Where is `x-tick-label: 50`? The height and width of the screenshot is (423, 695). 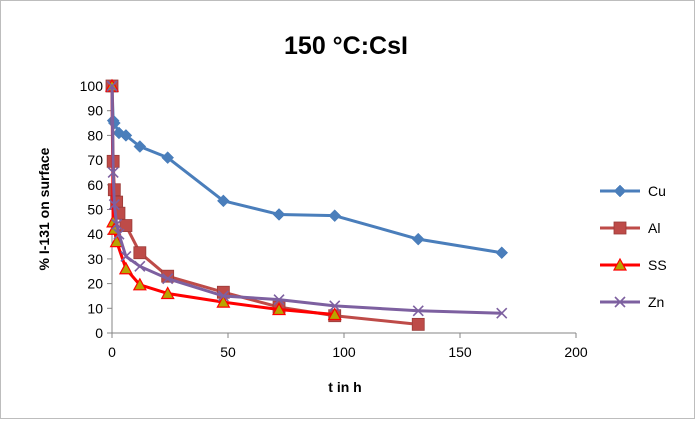 x-tick-label: 50 is located at coordinates (228, 352).